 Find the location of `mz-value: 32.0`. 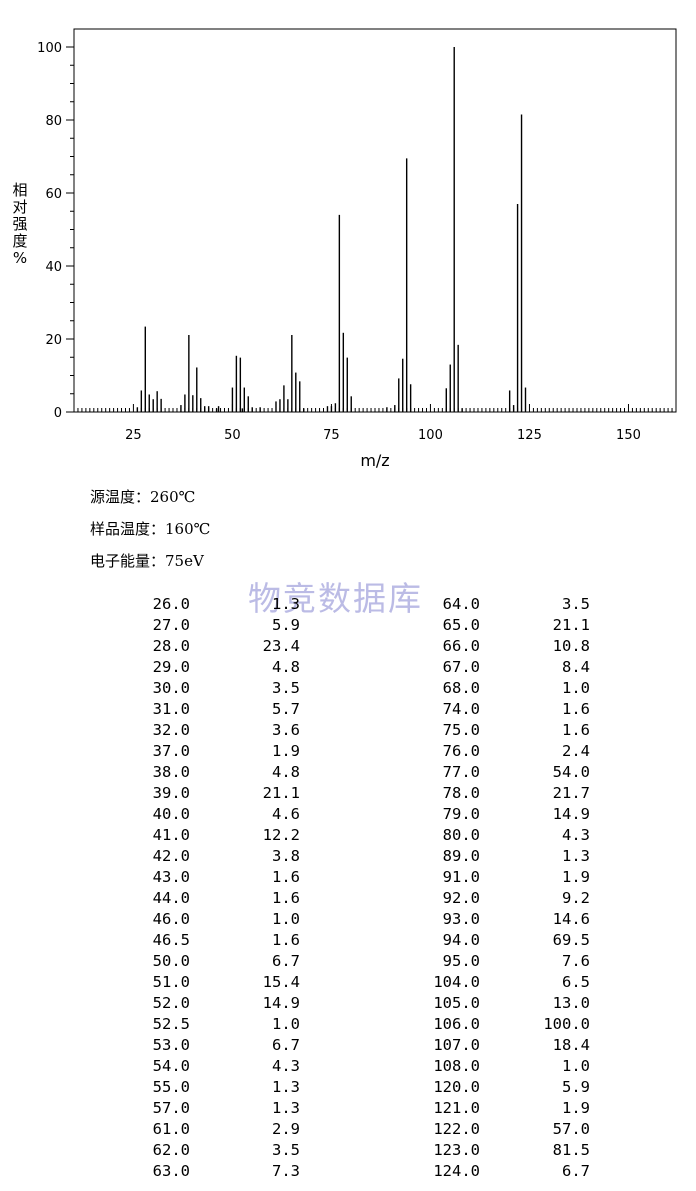

mz-value: 32.0 is located at coordinates (171, 730).